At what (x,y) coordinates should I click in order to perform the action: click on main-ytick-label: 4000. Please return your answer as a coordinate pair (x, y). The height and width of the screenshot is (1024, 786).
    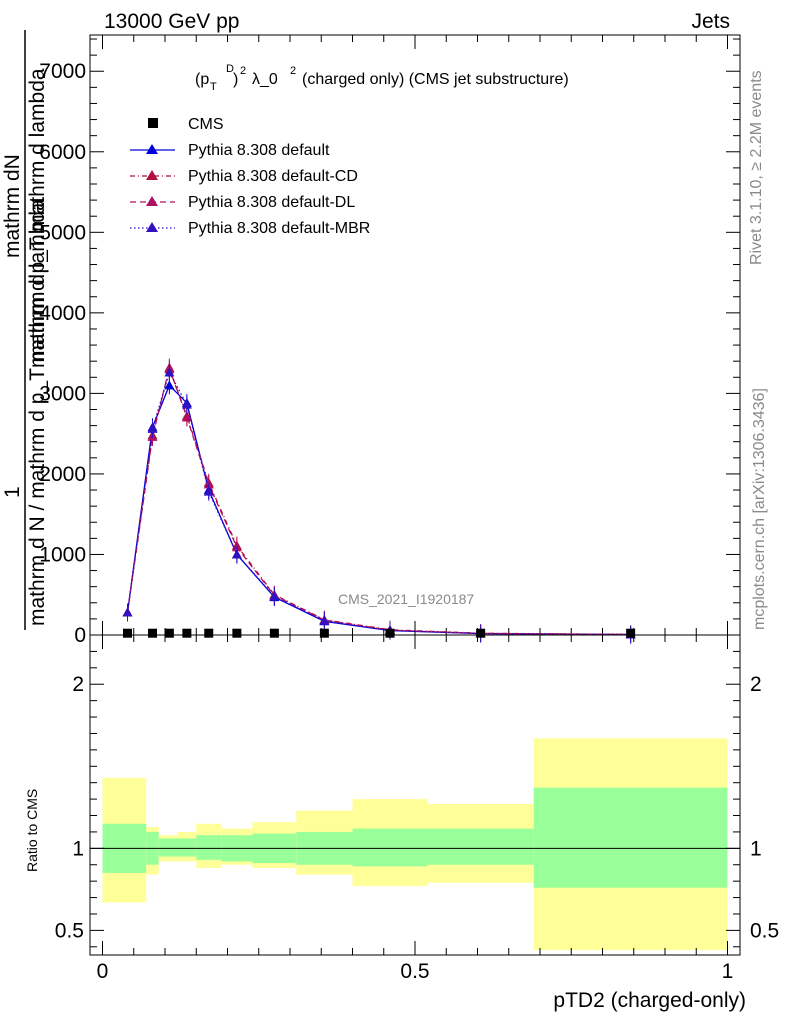
    Looking at the image, I should click on (62, 313).